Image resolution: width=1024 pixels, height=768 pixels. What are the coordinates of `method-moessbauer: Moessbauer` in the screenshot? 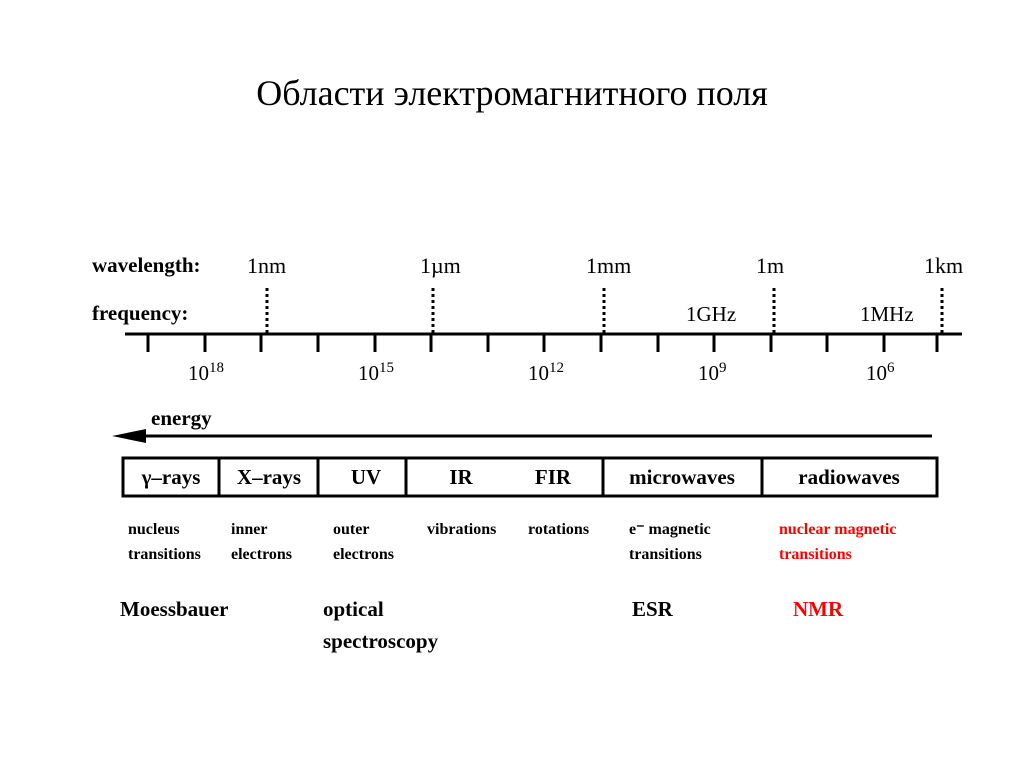 It's located at (174, 609).